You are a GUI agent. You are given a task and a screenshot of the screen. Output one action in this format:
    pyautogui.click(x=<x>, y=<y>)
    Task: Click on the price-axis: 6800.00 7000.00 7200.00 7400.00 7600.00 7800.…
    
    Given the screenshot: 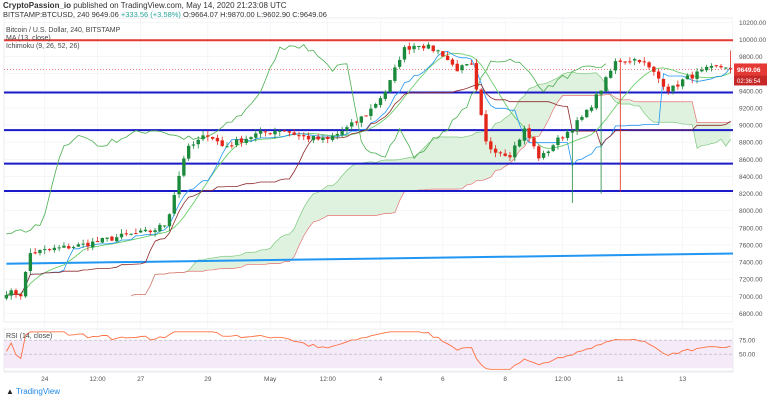 What is the action you would take?
    pyautogui.click(x=750, y=194)
    